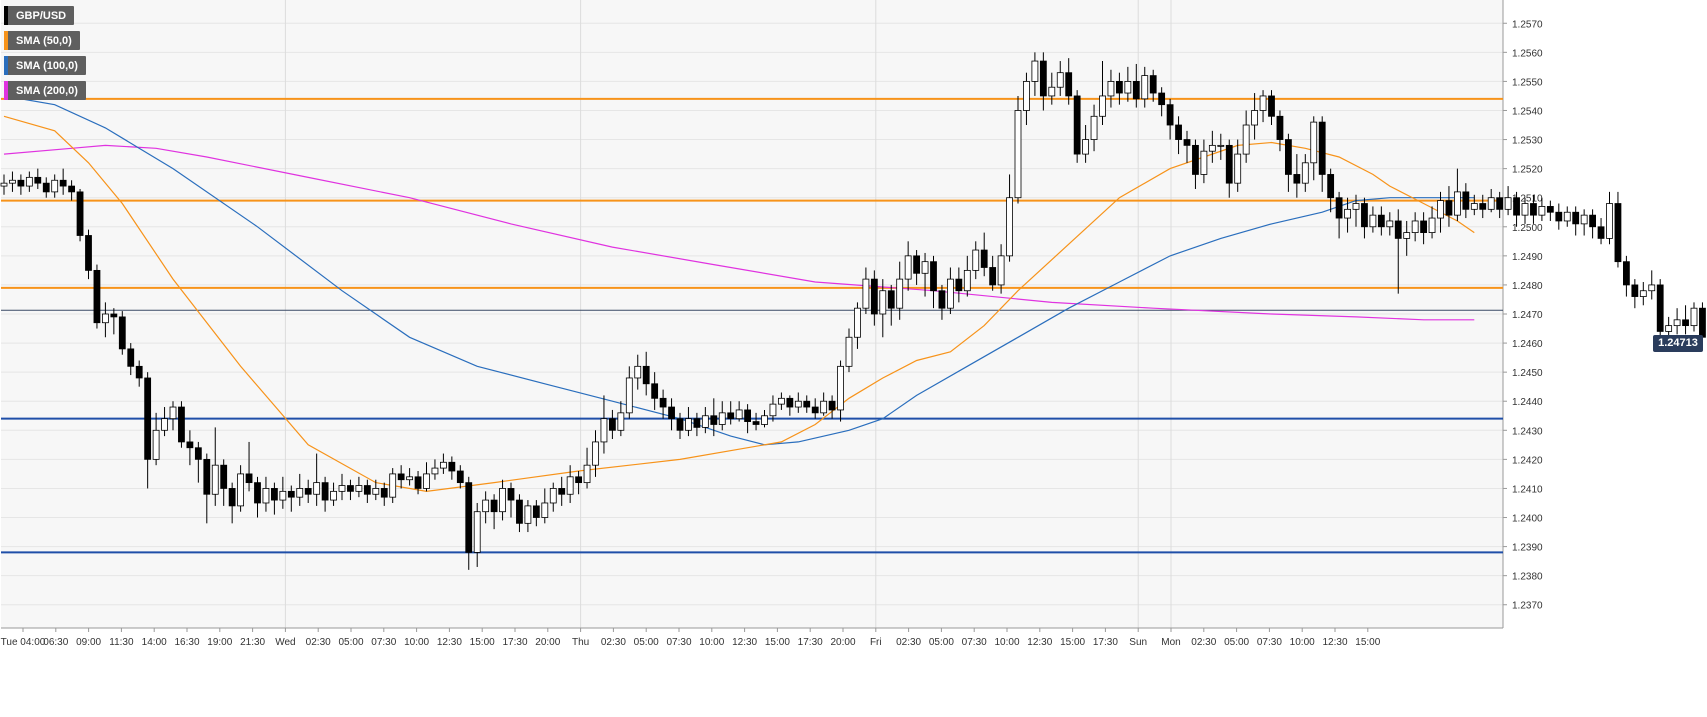 The image size is (1707, 717). I want to click on y-tick-label: 1.2420, so click(1527, 460).